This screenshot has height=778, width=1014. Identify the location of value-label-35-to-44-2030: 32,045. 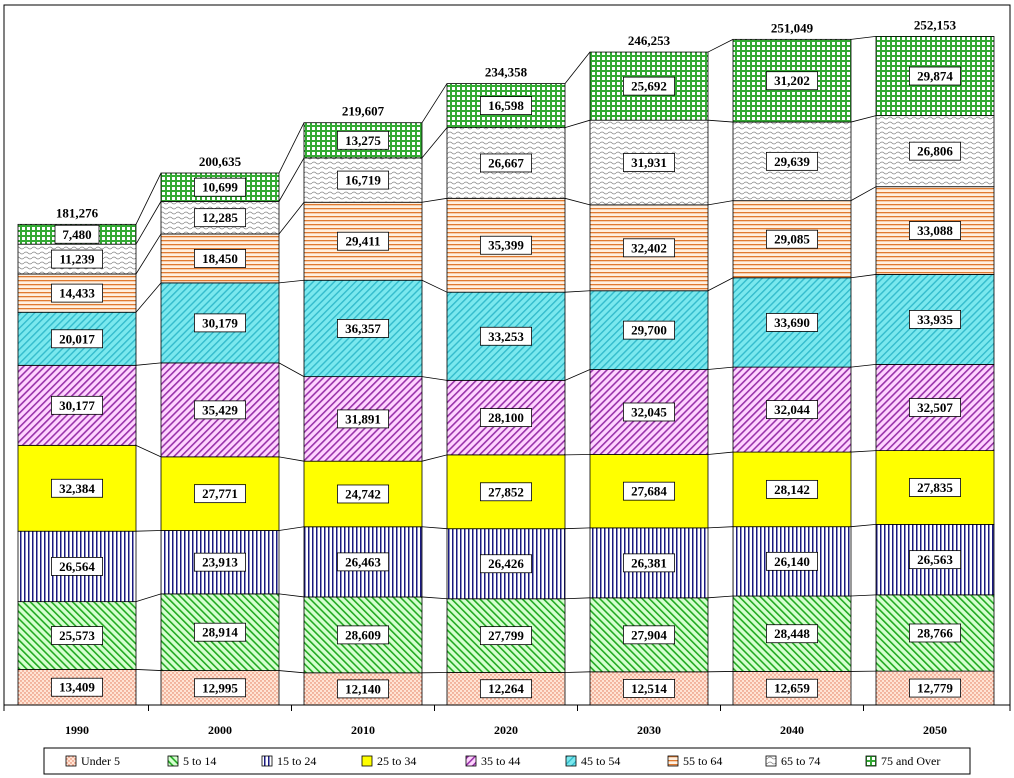
(649, 411).